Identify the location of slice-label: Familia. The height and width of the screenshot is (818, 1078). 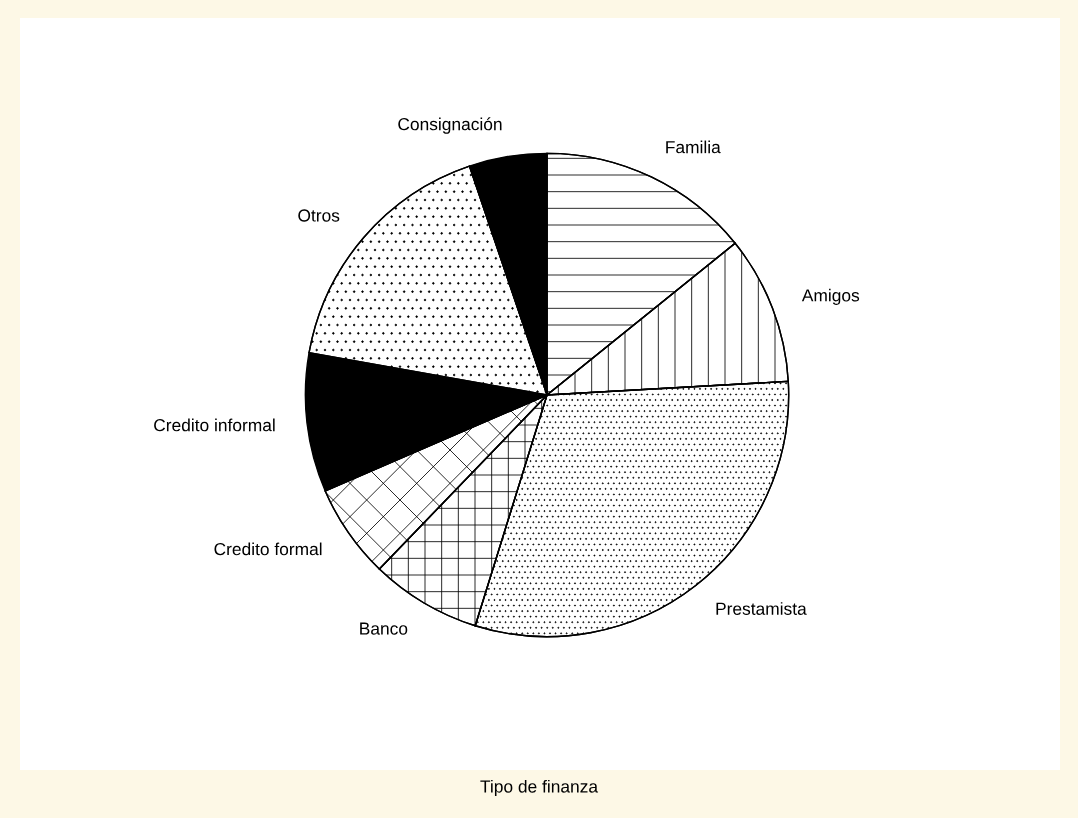
(693, 147).